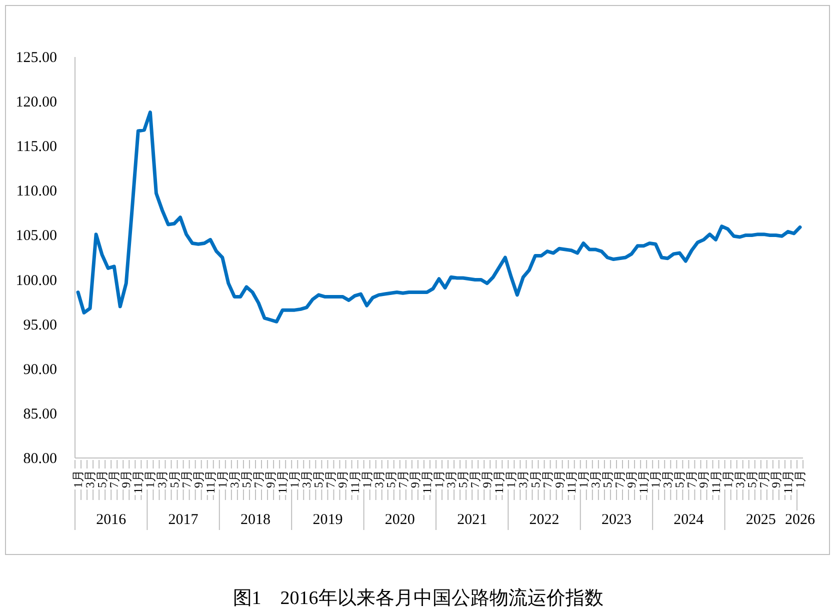 The width and height of the screenshot is (835, 612). What do you see at coordinates (418, 598) in the screenshot?
I see `title: 图1 2016年以来各月中国公路物流运价指数` at bounding box center [418, 598].